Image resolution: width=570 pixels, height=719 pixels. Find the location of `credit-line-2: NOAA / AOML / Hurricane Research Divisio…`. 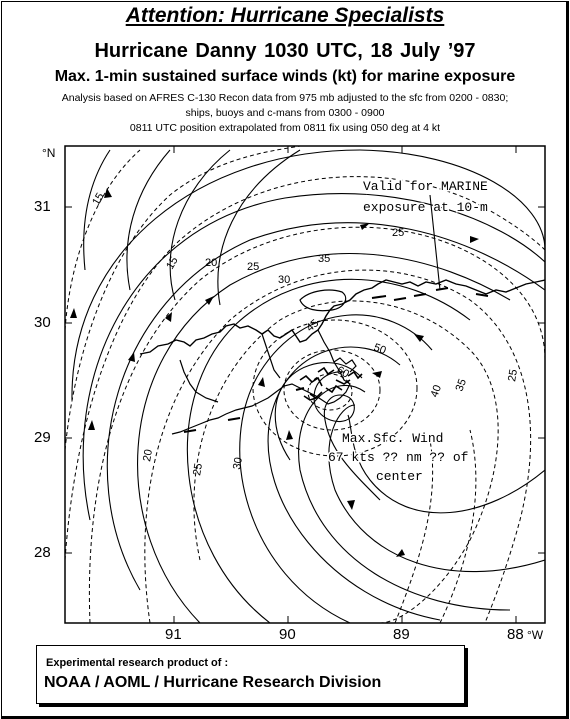

credit-line-2: NOAA / AOML / Hurricane Research Divisio… is located at coordinates (213, 682).